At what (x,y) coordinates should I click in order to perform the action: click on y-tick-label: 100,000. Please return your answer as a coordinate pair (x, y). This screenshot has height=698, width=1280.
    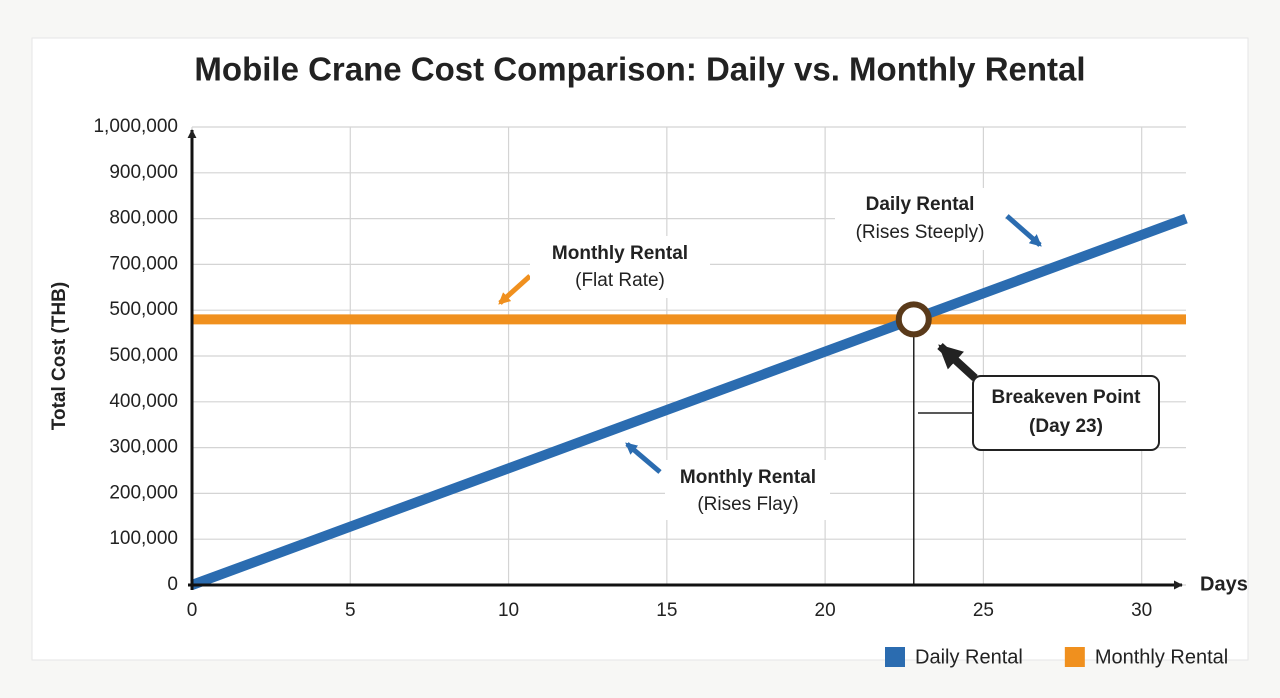
    Looking at the image, I should click on (143, 538).